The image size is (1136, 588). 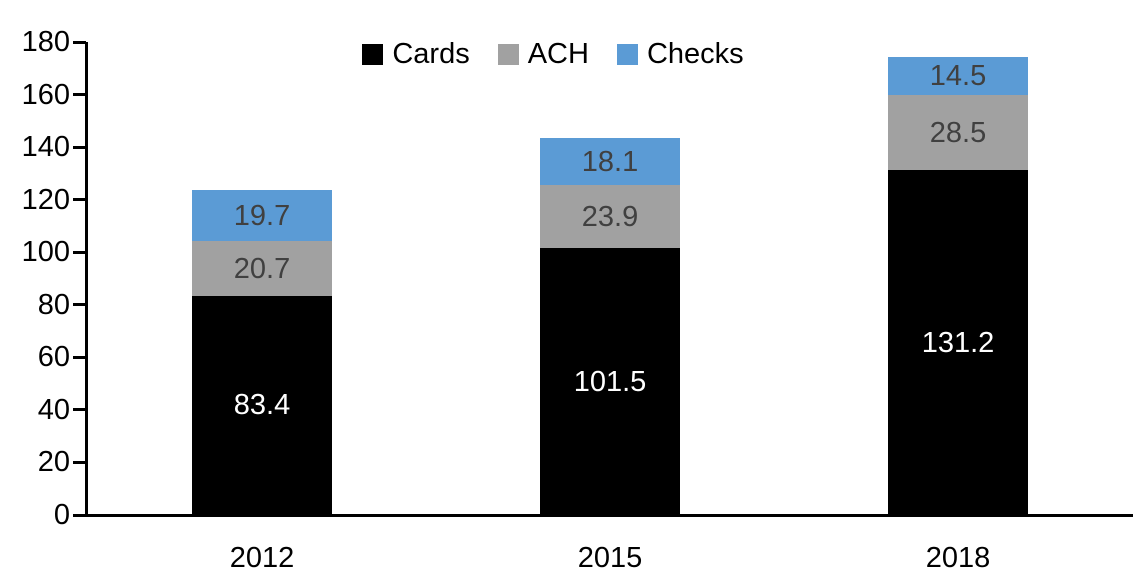 I want to click on bar-value-label: 83.4, so click(x=262, y=405).